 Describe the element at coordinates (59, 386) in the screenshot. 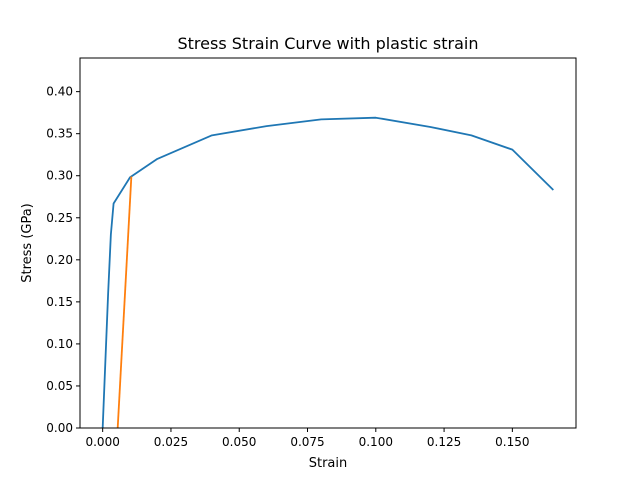

I see `y-tick-label: 0.05` at that location.